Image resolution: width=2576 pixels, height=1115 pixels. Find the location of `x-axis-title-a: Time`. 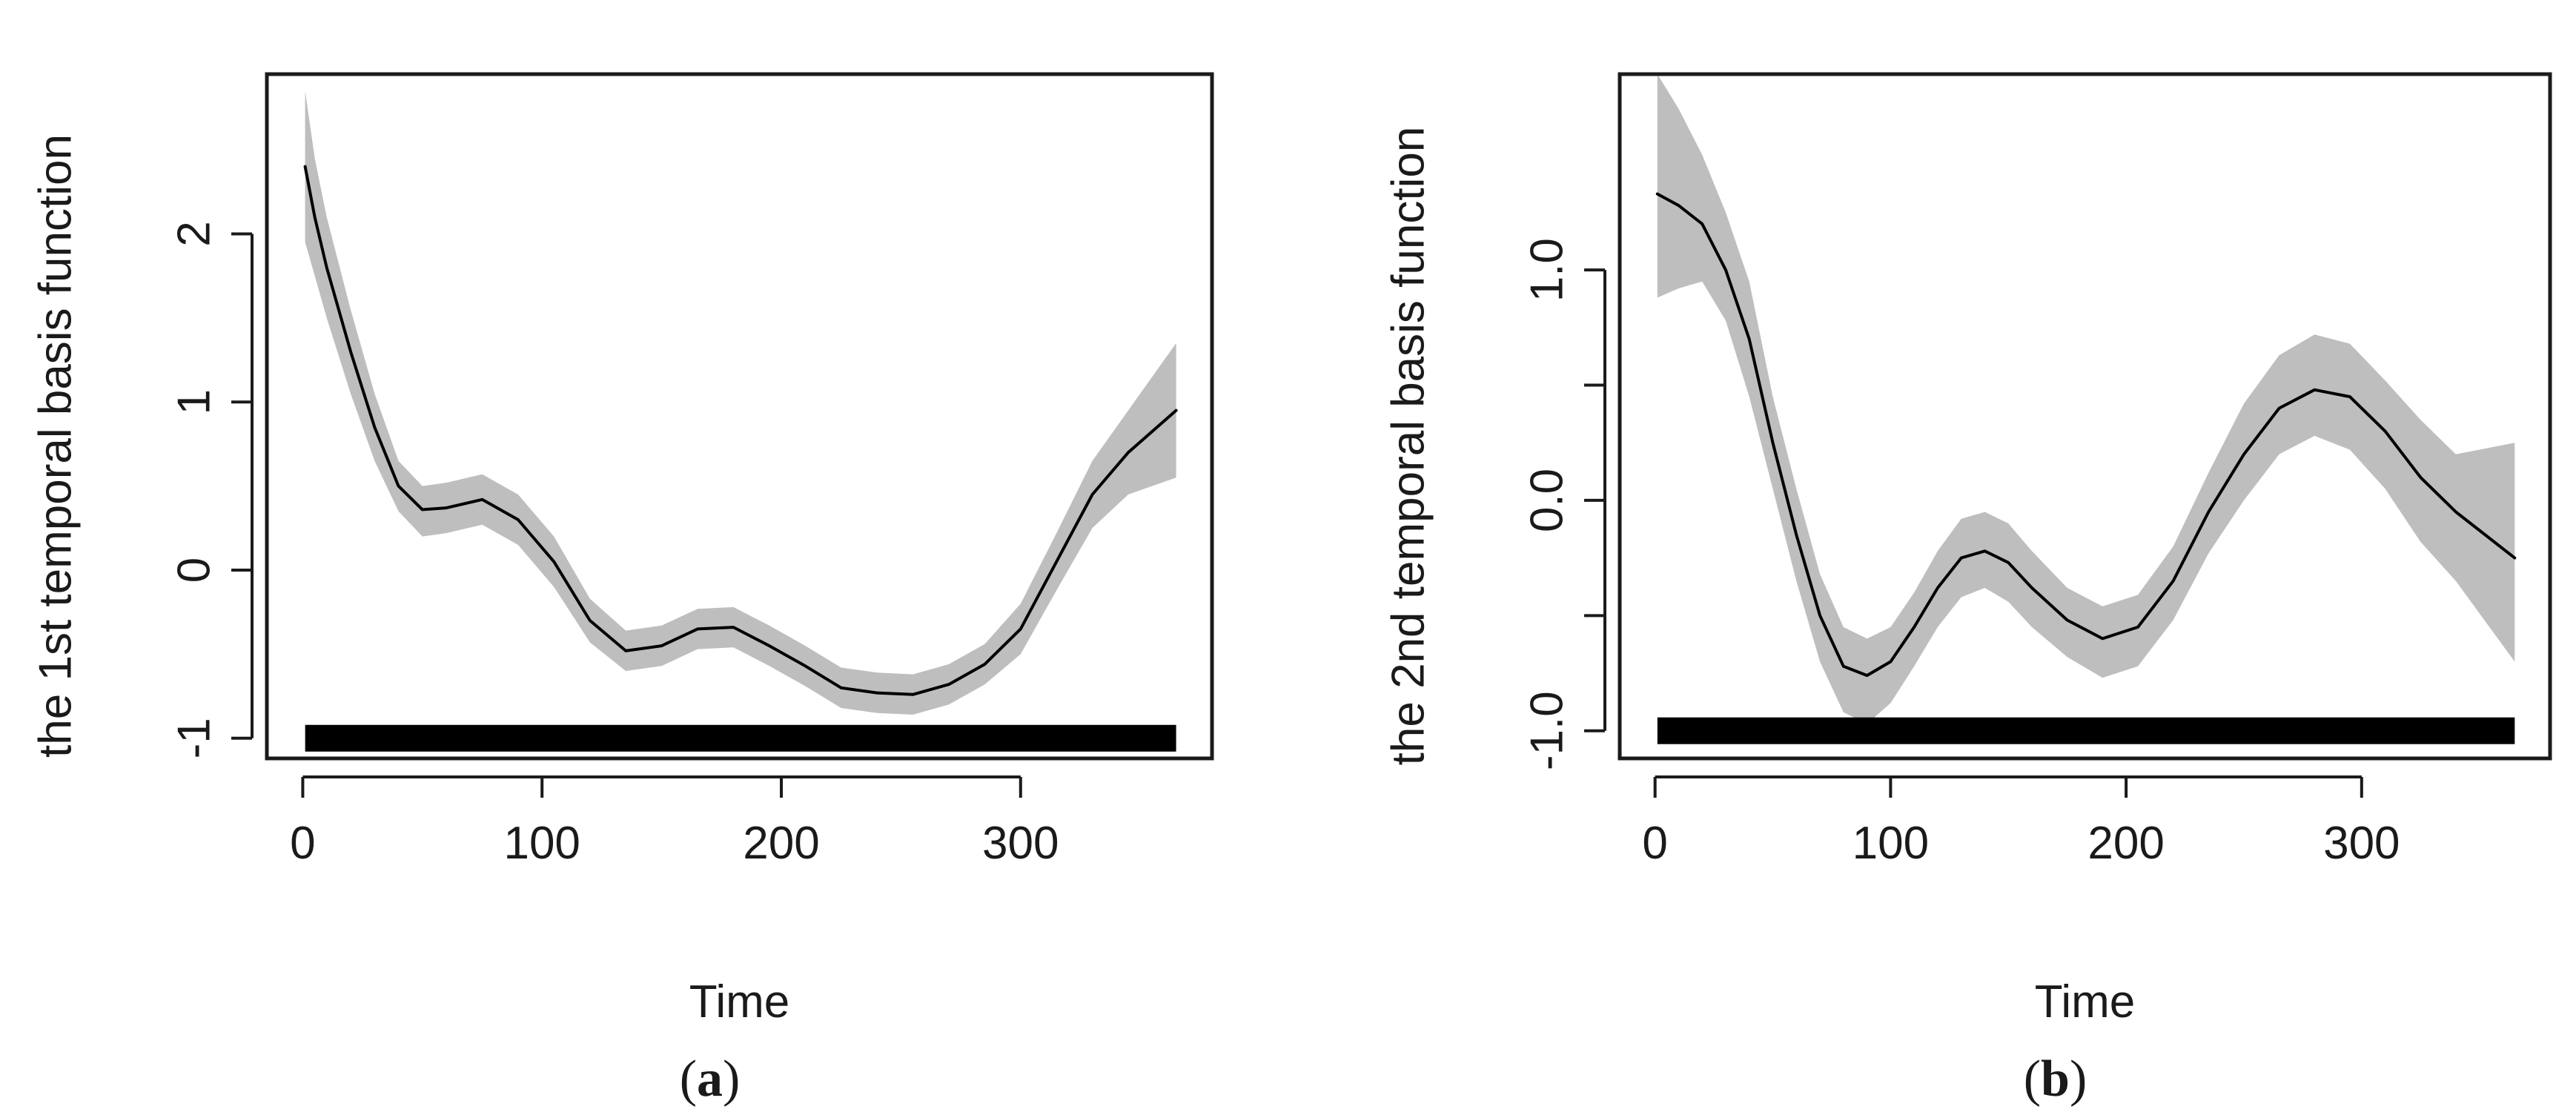

x-axis-title-a: Time is located at coordinates (739, 1002).